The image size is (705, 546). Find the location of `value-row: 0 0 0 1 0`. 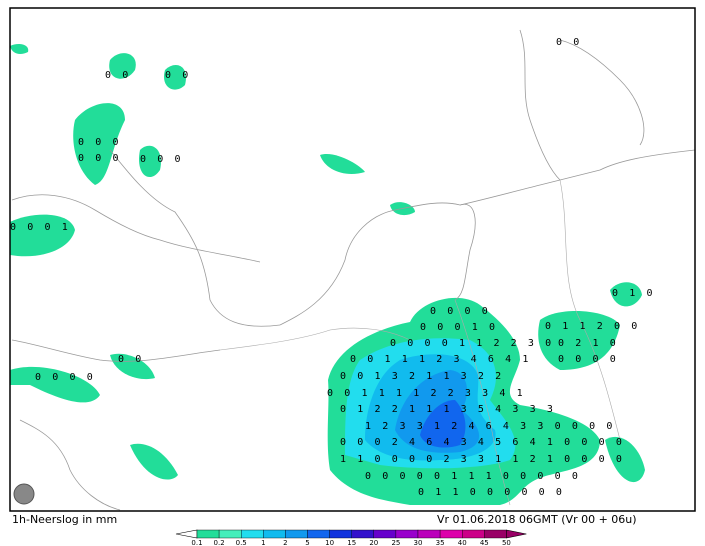

value-row: 0 0 0 1 0 is located at coordinates (459, 327).